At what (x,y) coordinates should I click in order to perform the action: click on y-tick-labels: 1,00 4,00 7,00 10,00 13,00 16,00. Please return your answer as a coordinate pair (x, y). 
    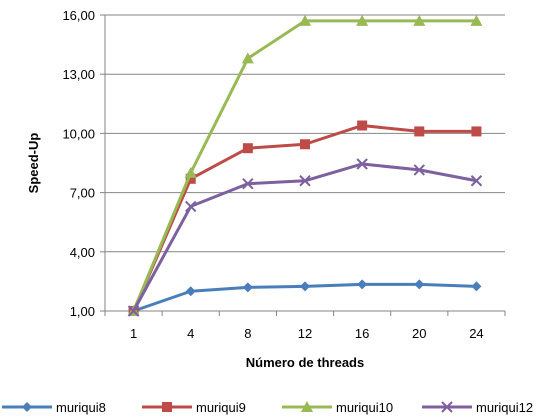
    Looking at the image, I should click on (78, 163).